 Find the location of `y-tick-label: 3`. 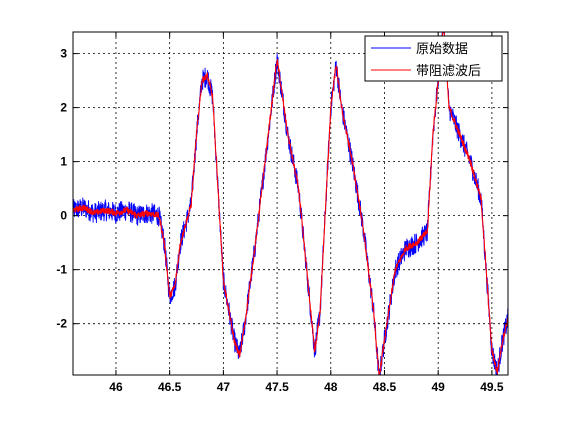

y-tick-label: 3 is located at coordinates (63, 54).